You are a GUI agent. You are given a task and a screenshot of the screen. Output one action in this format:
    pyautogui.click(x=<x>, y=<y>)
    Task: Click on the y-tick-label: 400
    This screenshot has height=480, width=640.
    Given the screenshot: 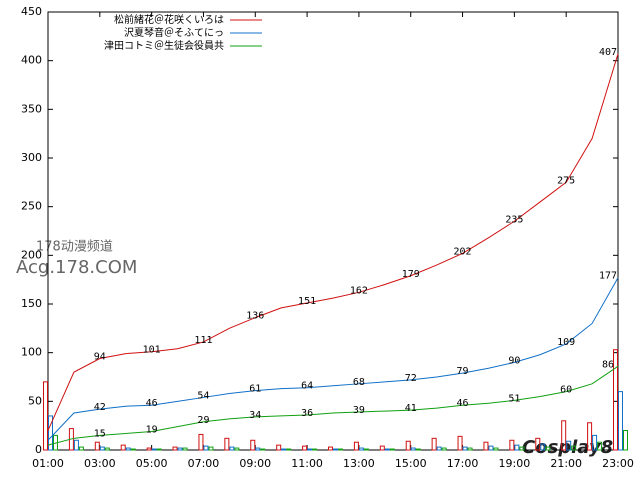 What is the action you would take?
    pyautogui.click(x=31, y=60)
    